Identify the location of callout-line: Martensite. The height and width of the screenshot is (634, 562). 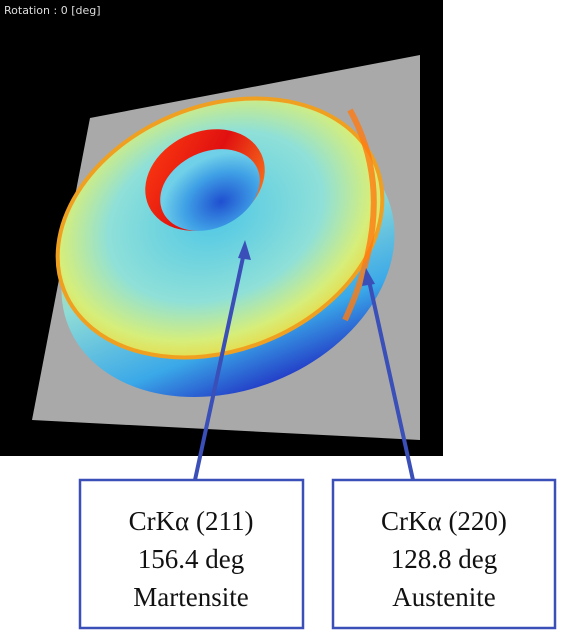
(190, 597).